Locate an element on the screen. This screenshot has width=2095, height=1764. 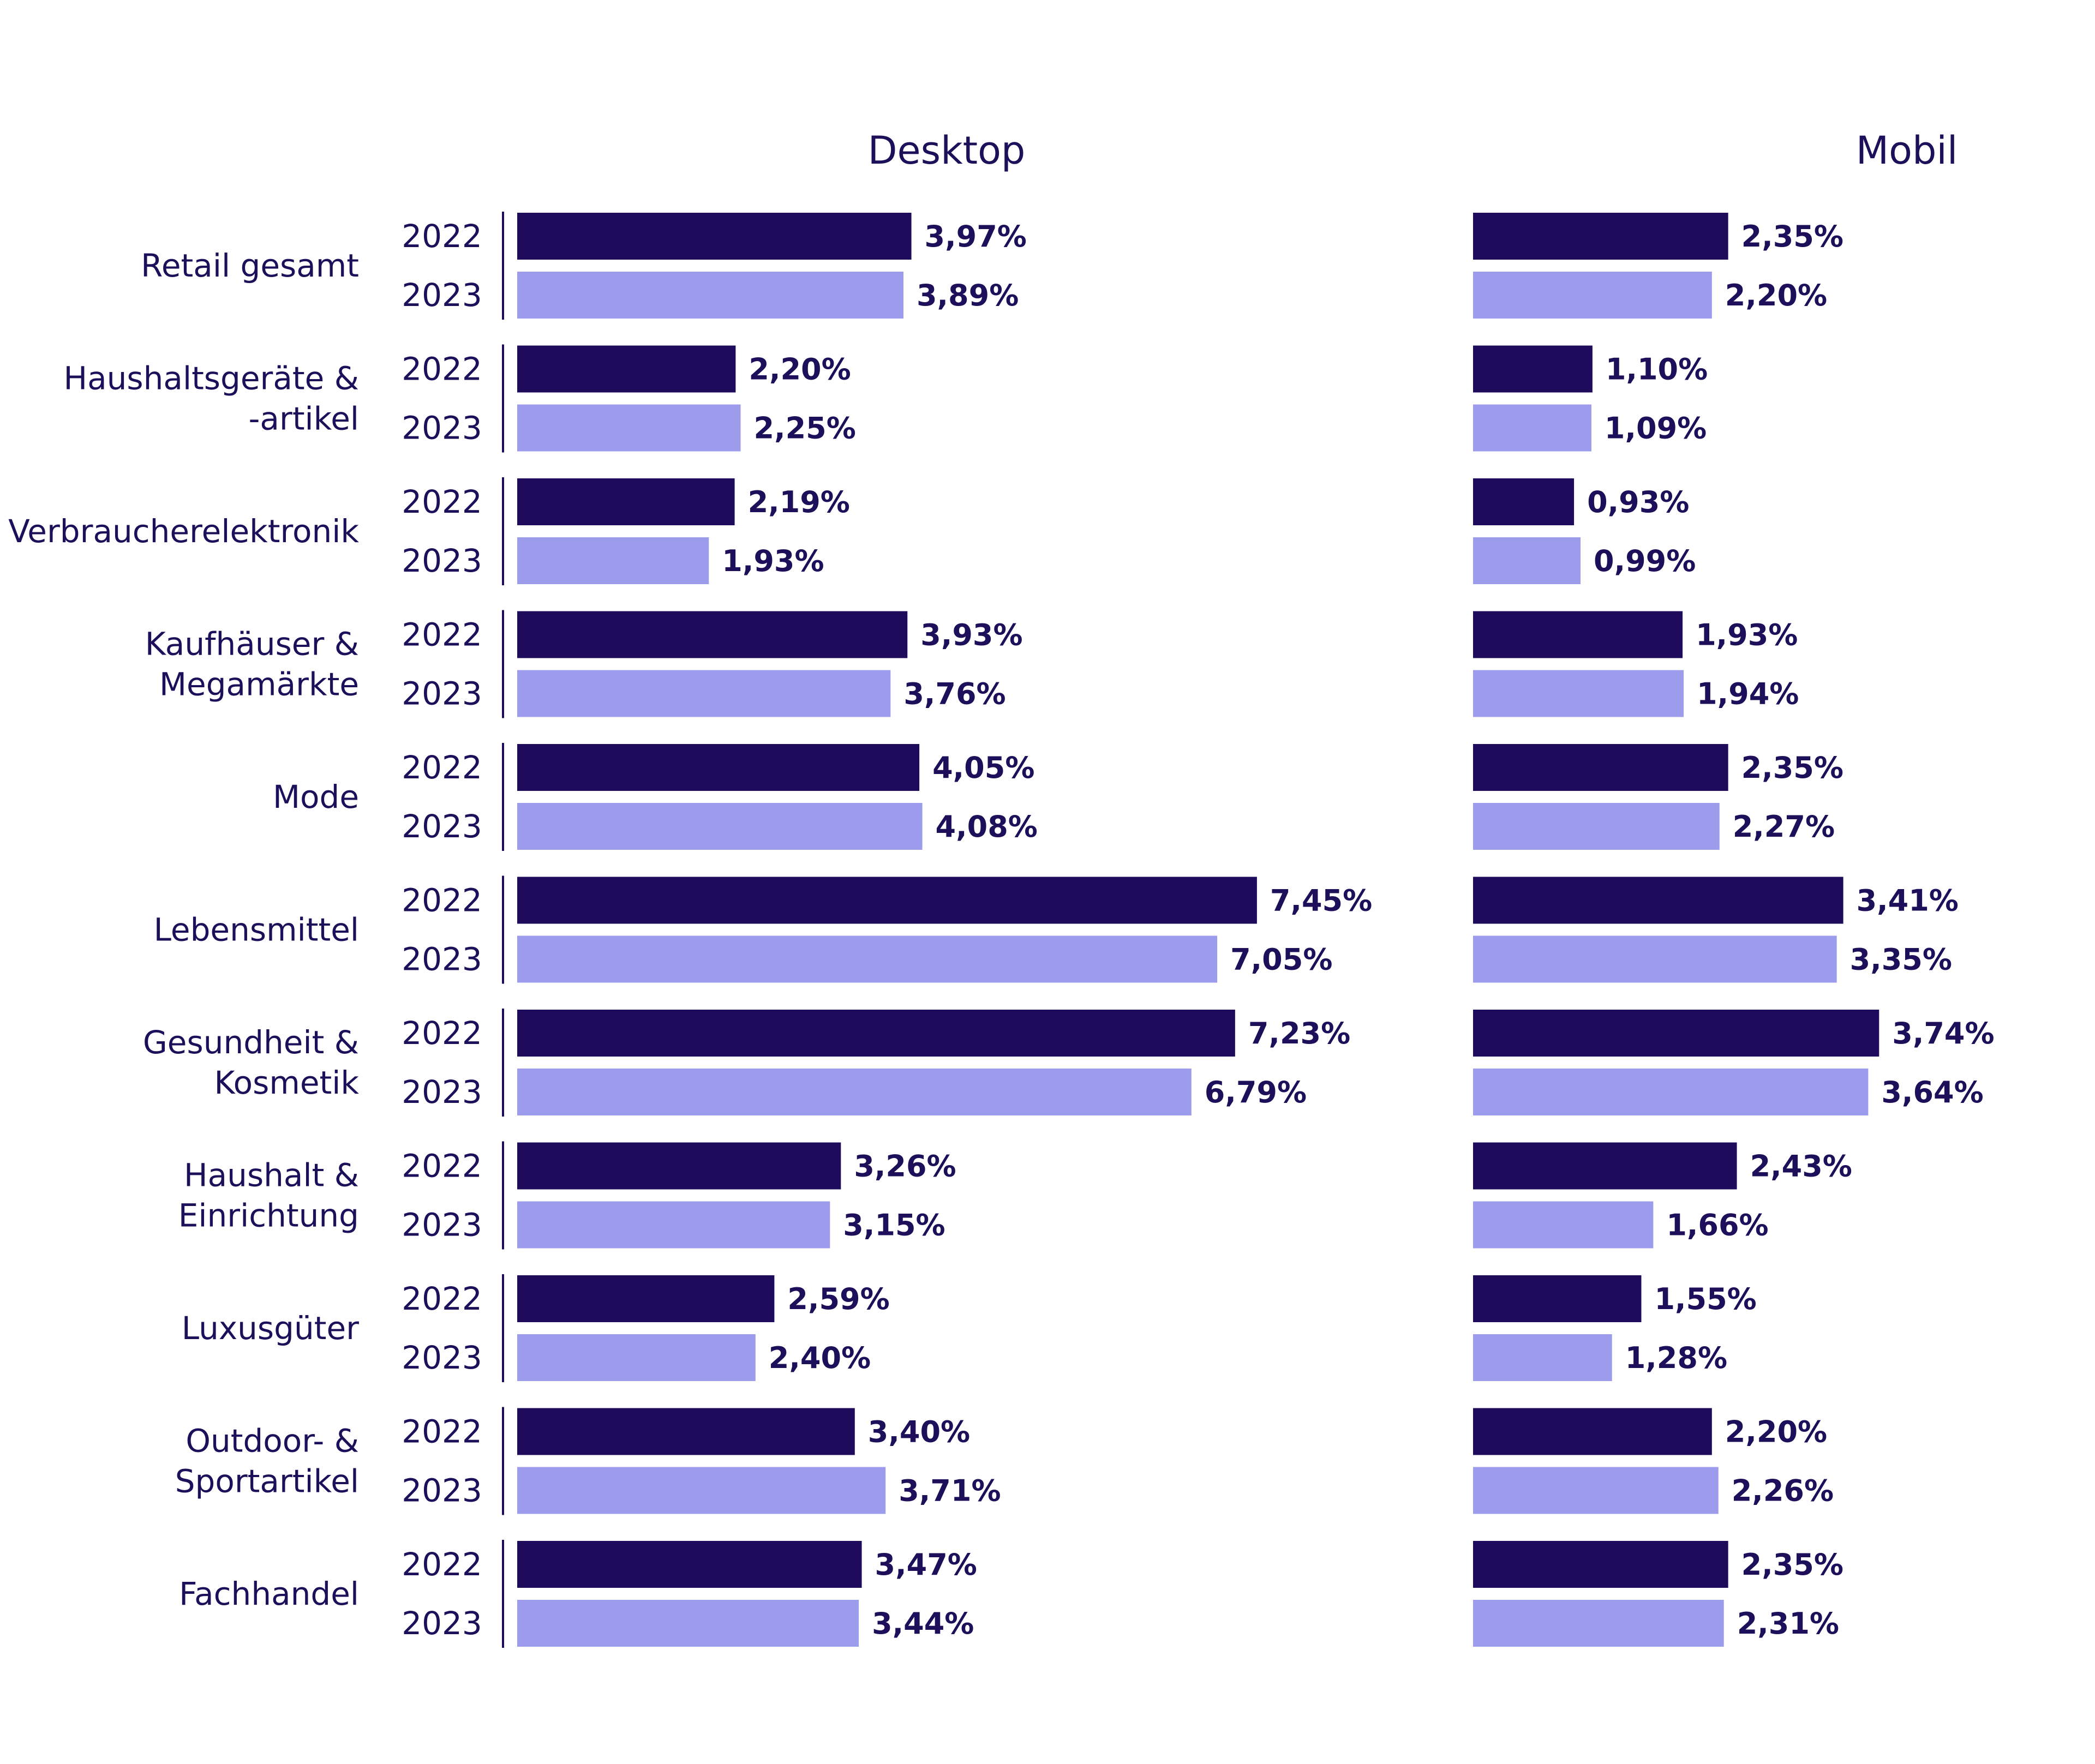
bar-mobil-haushalt-einrichtung-2023 is located at coordinates (1563, 1225).